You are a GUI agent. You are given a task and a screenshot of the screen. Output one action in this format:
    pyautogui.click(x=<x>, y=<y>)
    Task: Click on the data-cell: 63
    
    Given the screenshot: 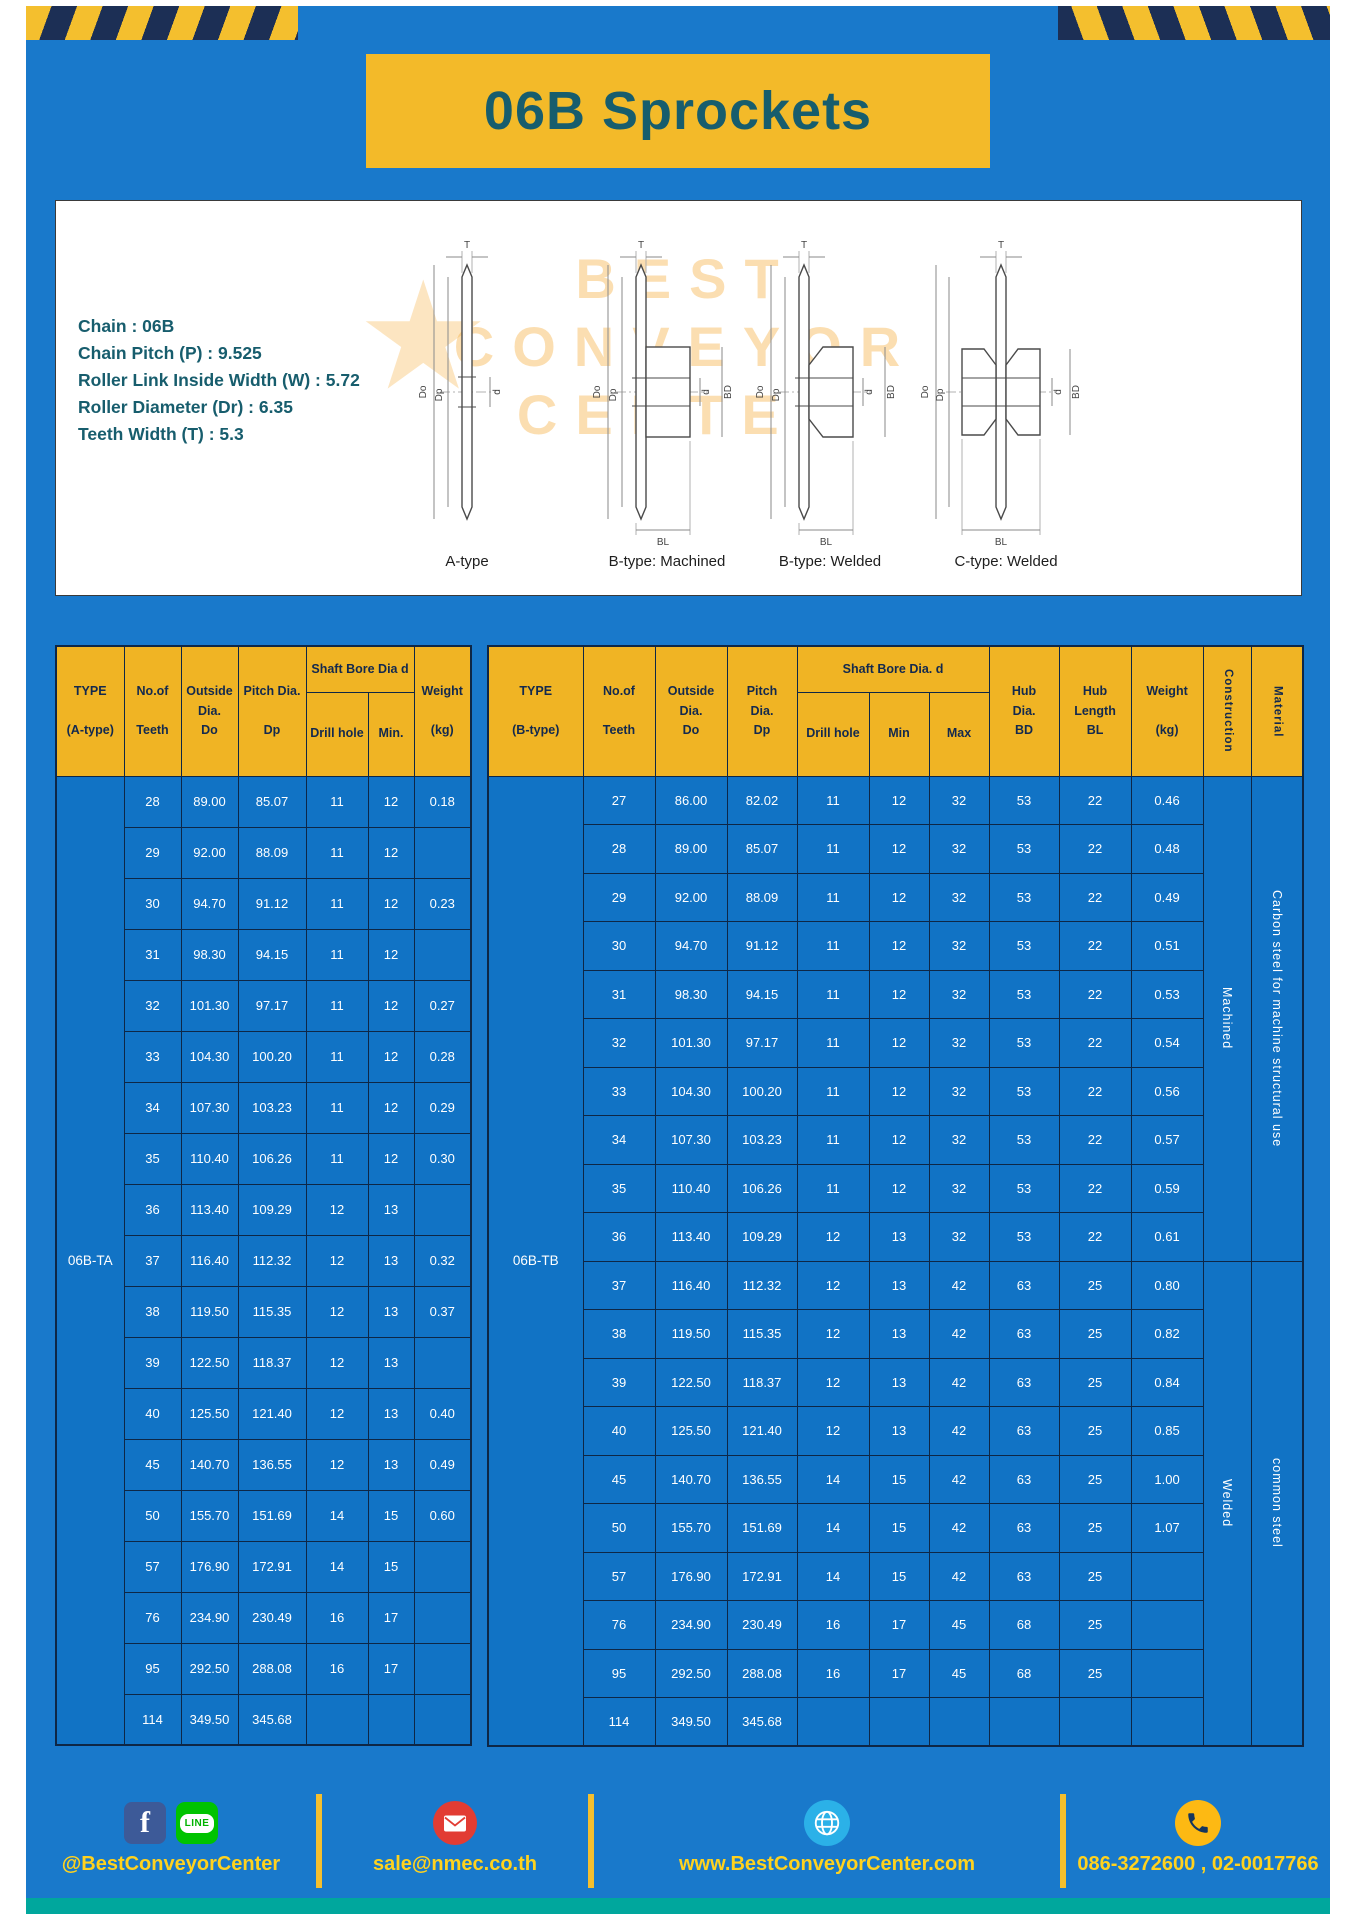 What is the action you would take?
    pyautogui.click(x=1024, y=1334)
    